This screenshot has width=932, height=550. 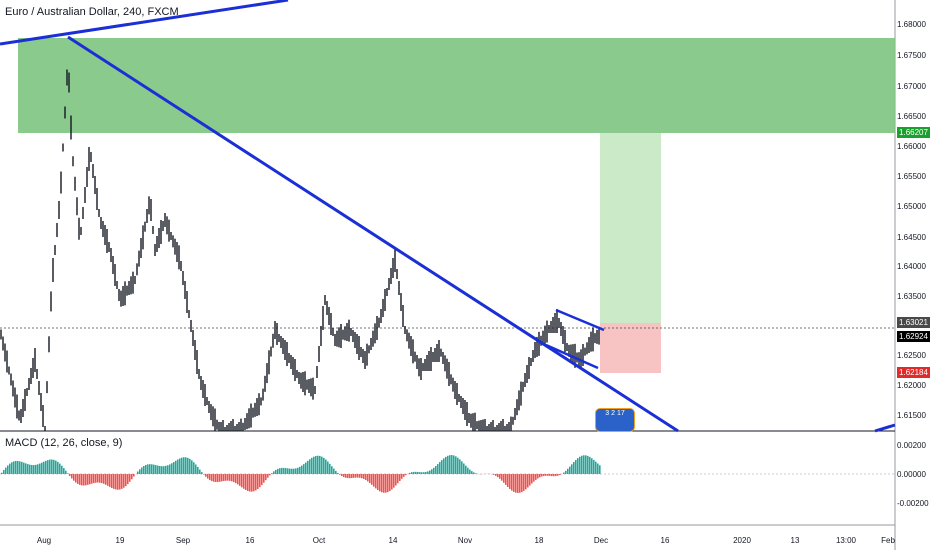 What do you see at coordinates (913, 336) in the screenshot?
I see `current-price-tag: 1.62924` at bounding box center [913, 336].